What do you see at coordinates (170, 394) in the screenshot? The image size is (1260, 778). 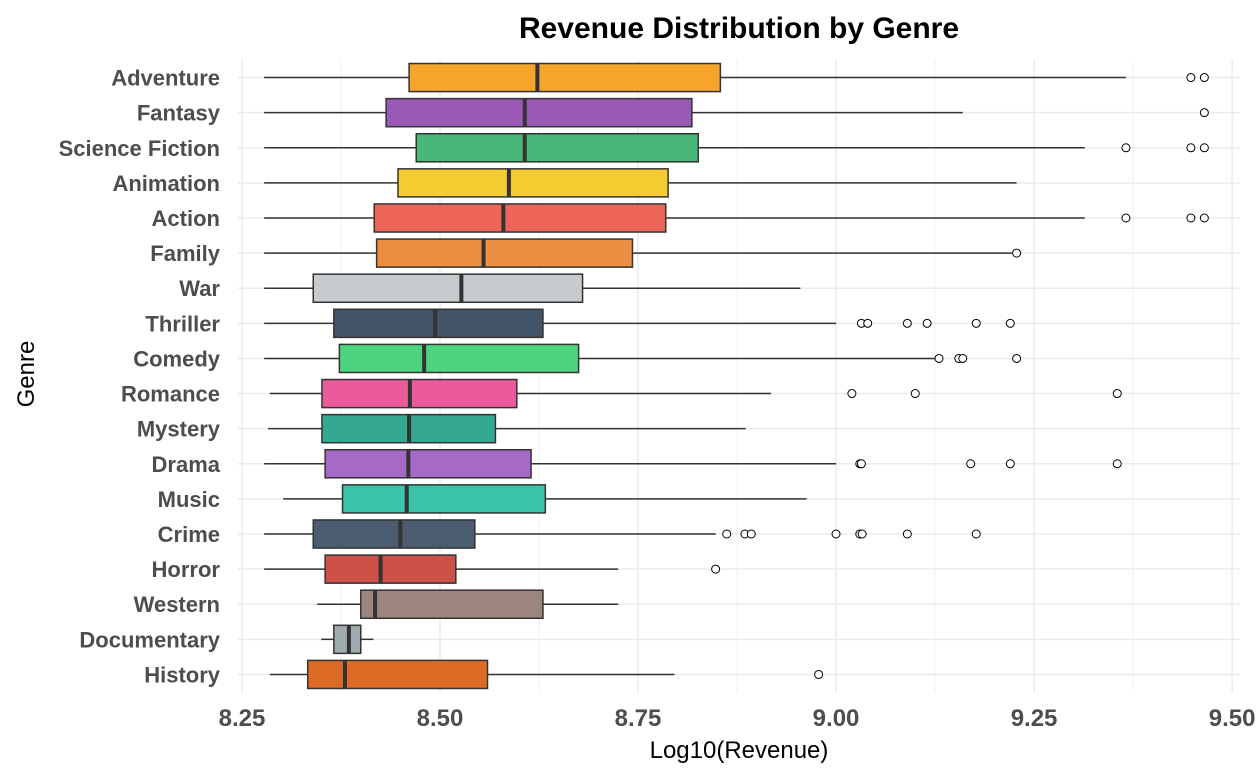 I see `y-tick-label: Romance` at bounding box center [170, 394].